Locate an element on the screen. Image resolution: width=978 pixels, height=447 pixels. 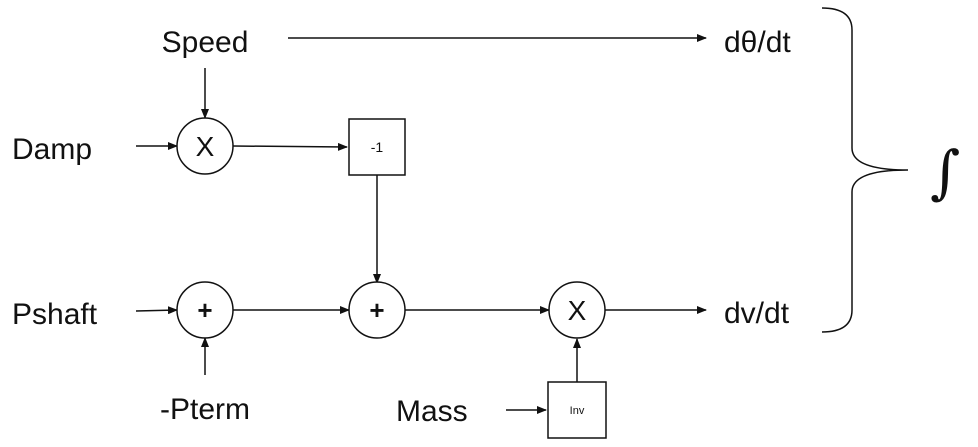
dtheta-dt-label: dθ/dt is located at coordinates (757, 42).